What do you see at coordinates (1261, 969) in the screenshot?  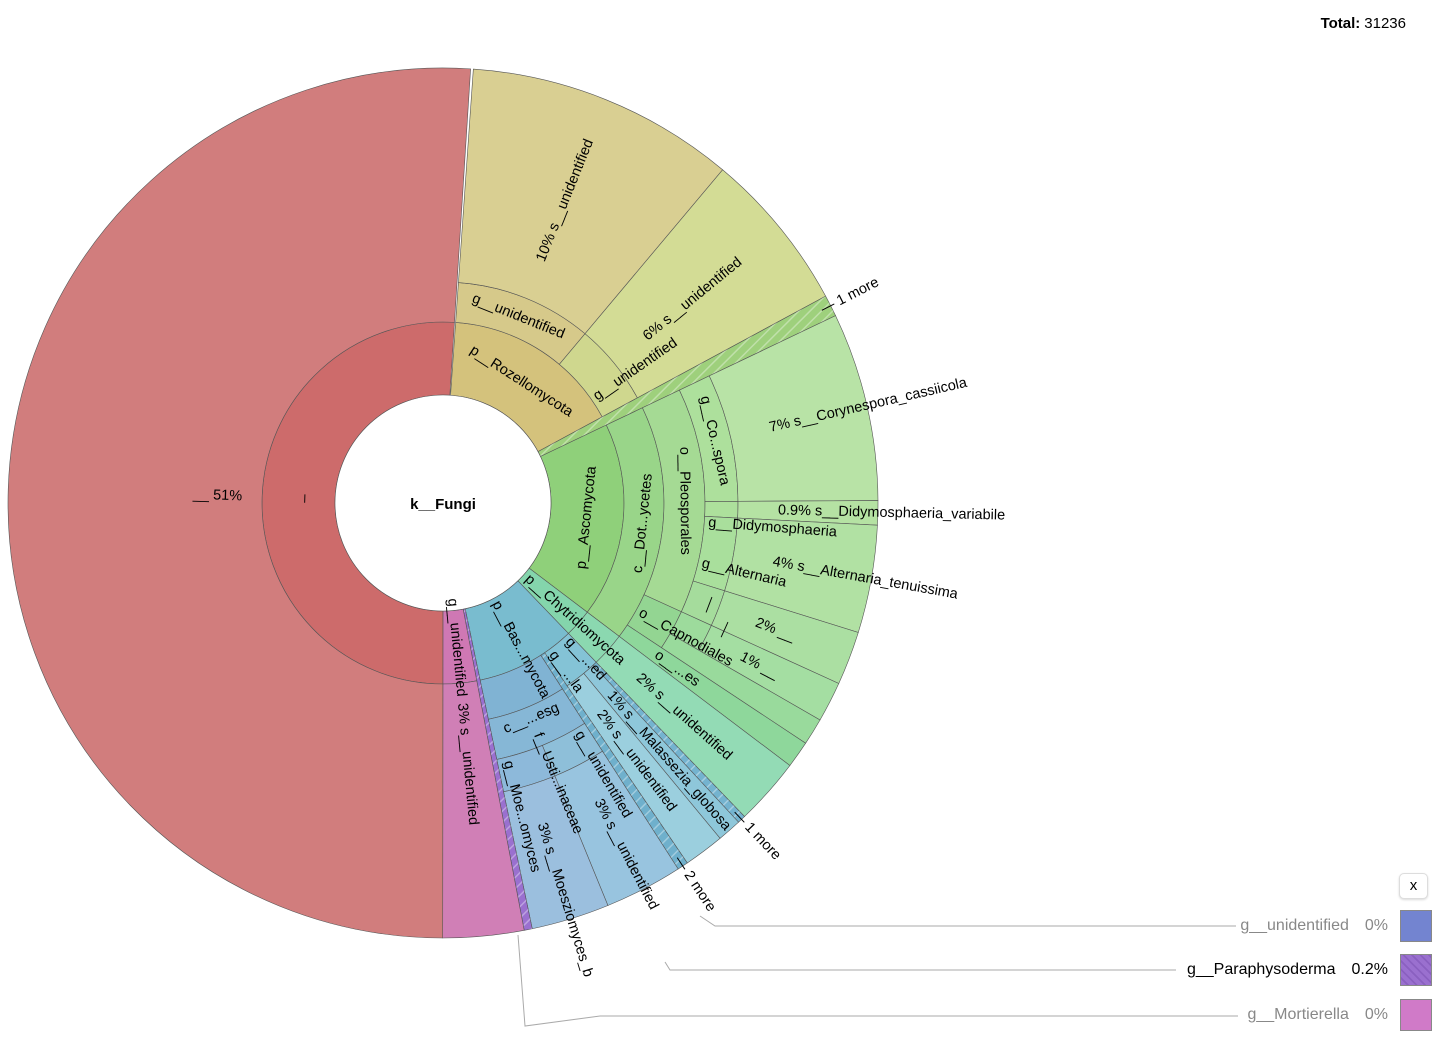 I see `legend-item-name: g__Paraphysoderma` at bounding box center [1261, 969].